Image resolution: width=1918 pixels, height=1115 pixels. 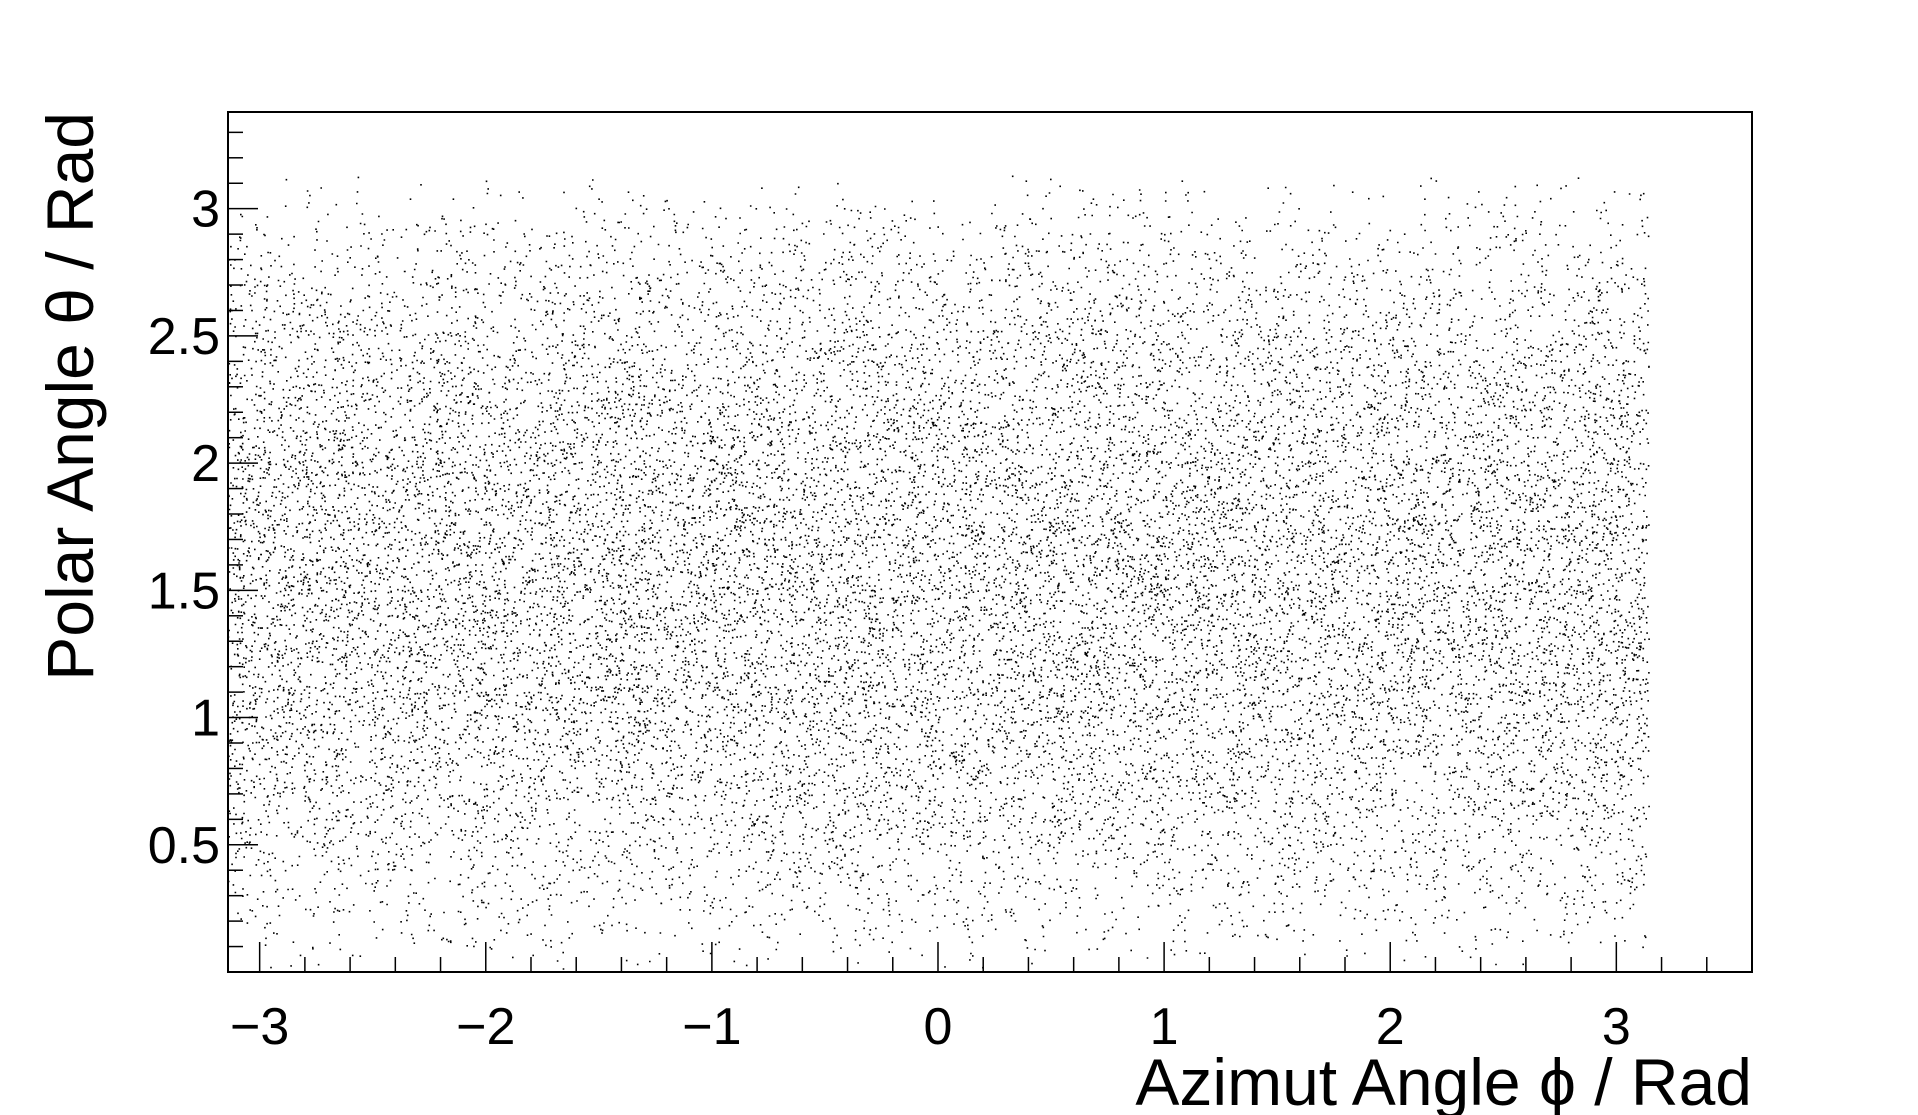 What do you see at coordinates (1164, 1027) in the screenshot?
I see `x-tick-label: 1` at bounding box center [1164, 1027].